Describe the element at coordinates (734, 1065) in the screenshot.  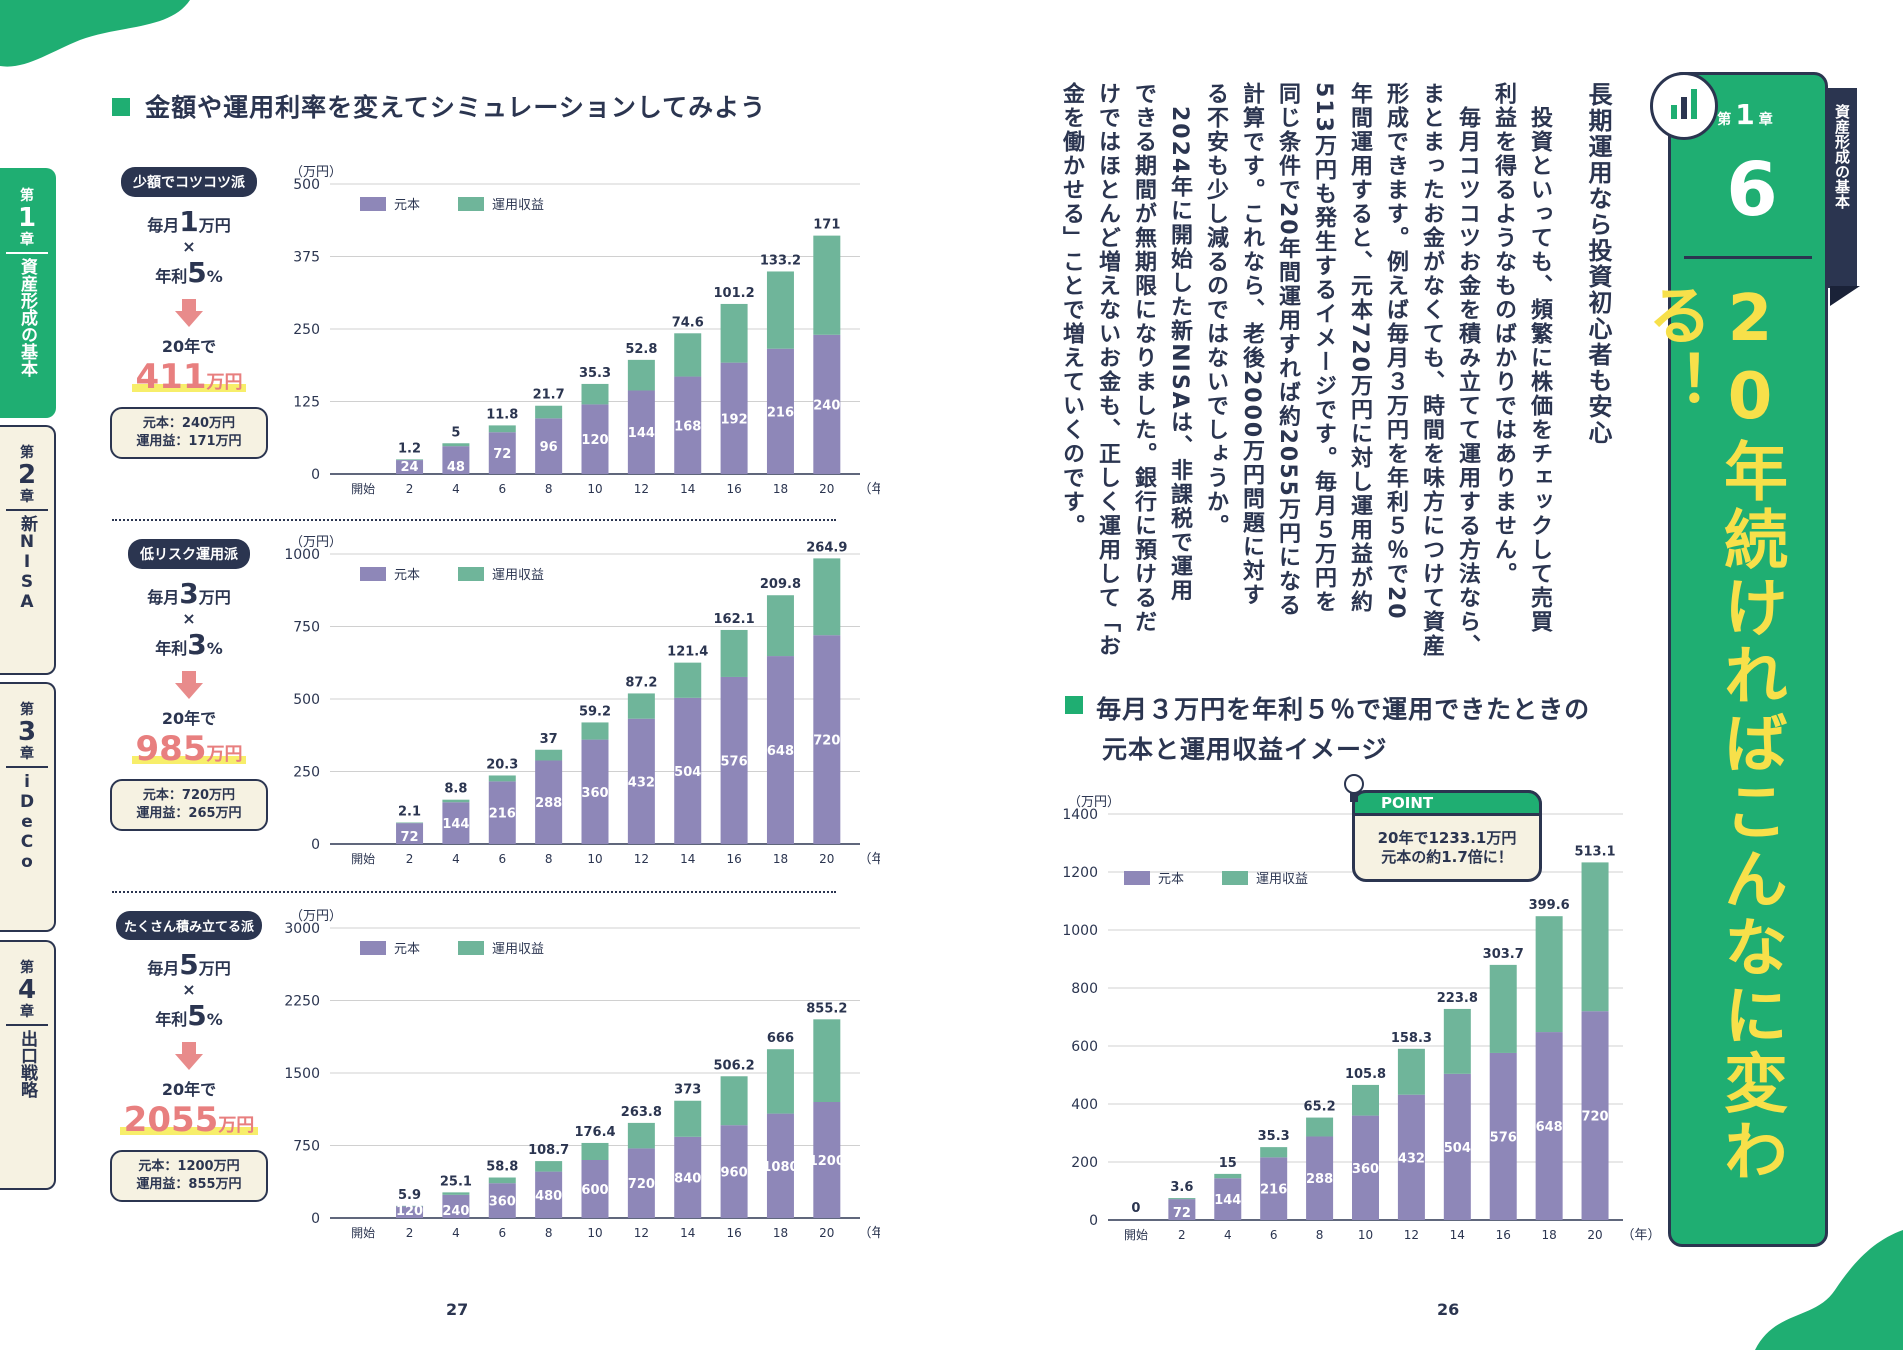
I see `bar-gain-label: 506.2` at that location.